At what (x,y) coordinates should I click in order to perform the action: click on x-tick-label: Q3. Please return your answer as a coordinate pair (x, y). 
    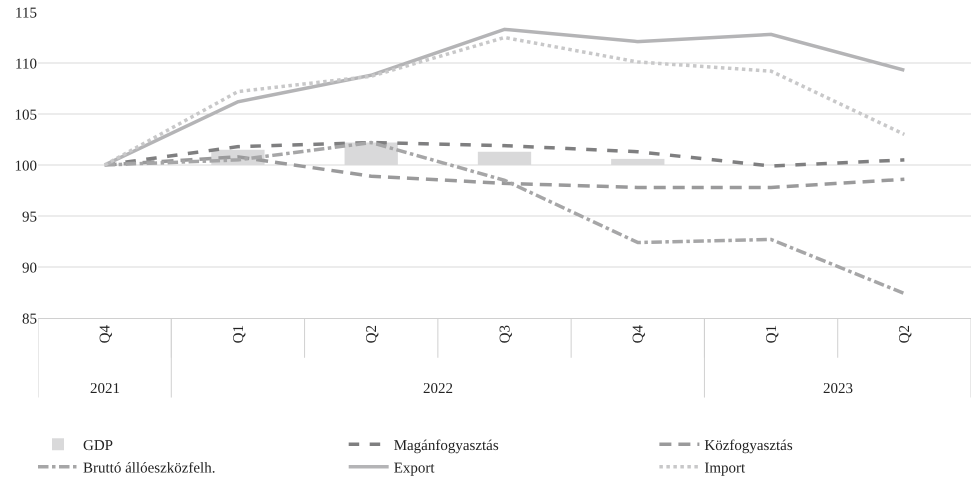
    Looking at the image, I should click on (505, 334).